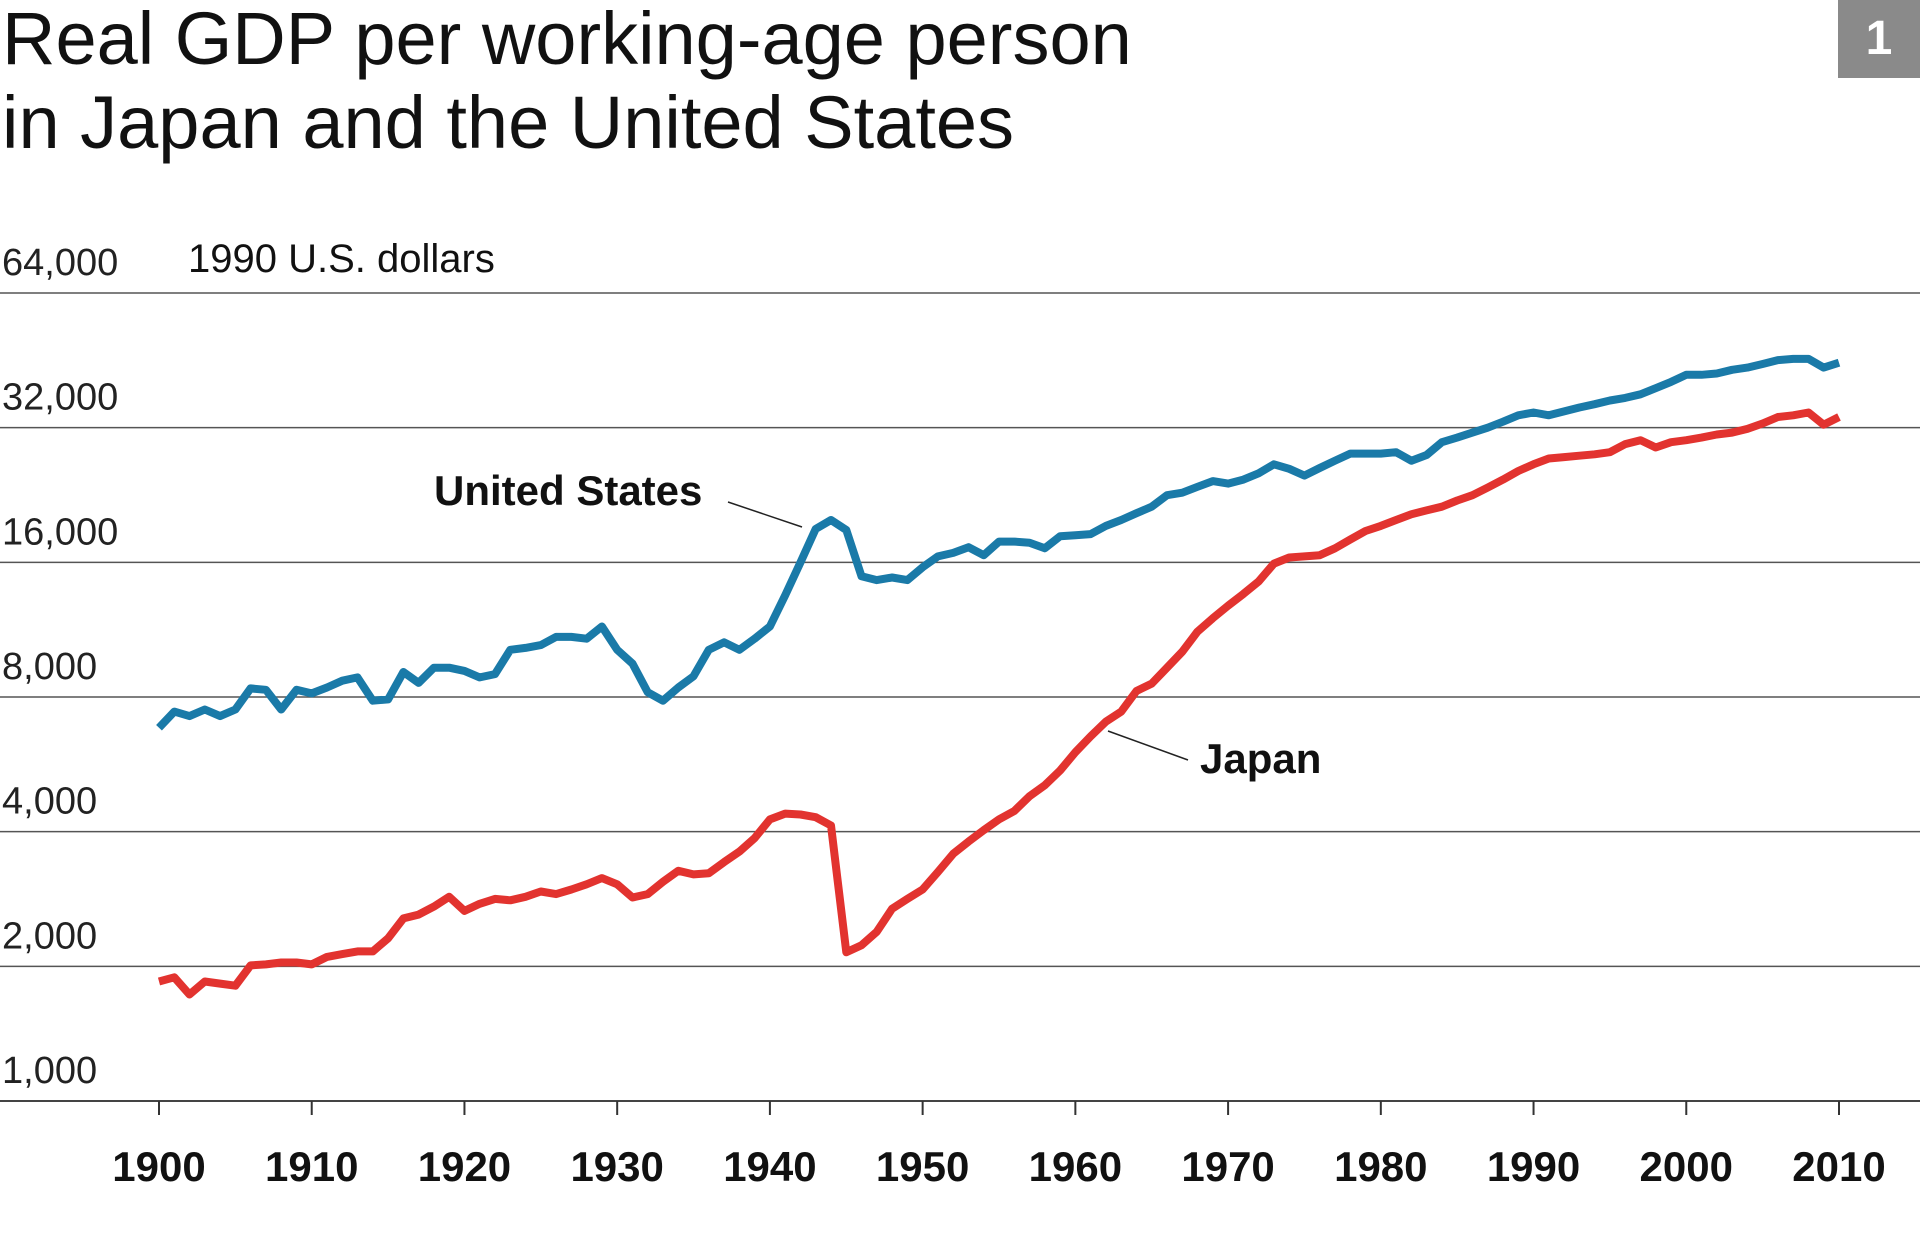 Image resolution: width=1920 pixels, height=1260 pixels. What do you see at coordinates (1260, 758) in the screenshot?
I see `legend-label: Japan` at bounding box center [1260, 758].